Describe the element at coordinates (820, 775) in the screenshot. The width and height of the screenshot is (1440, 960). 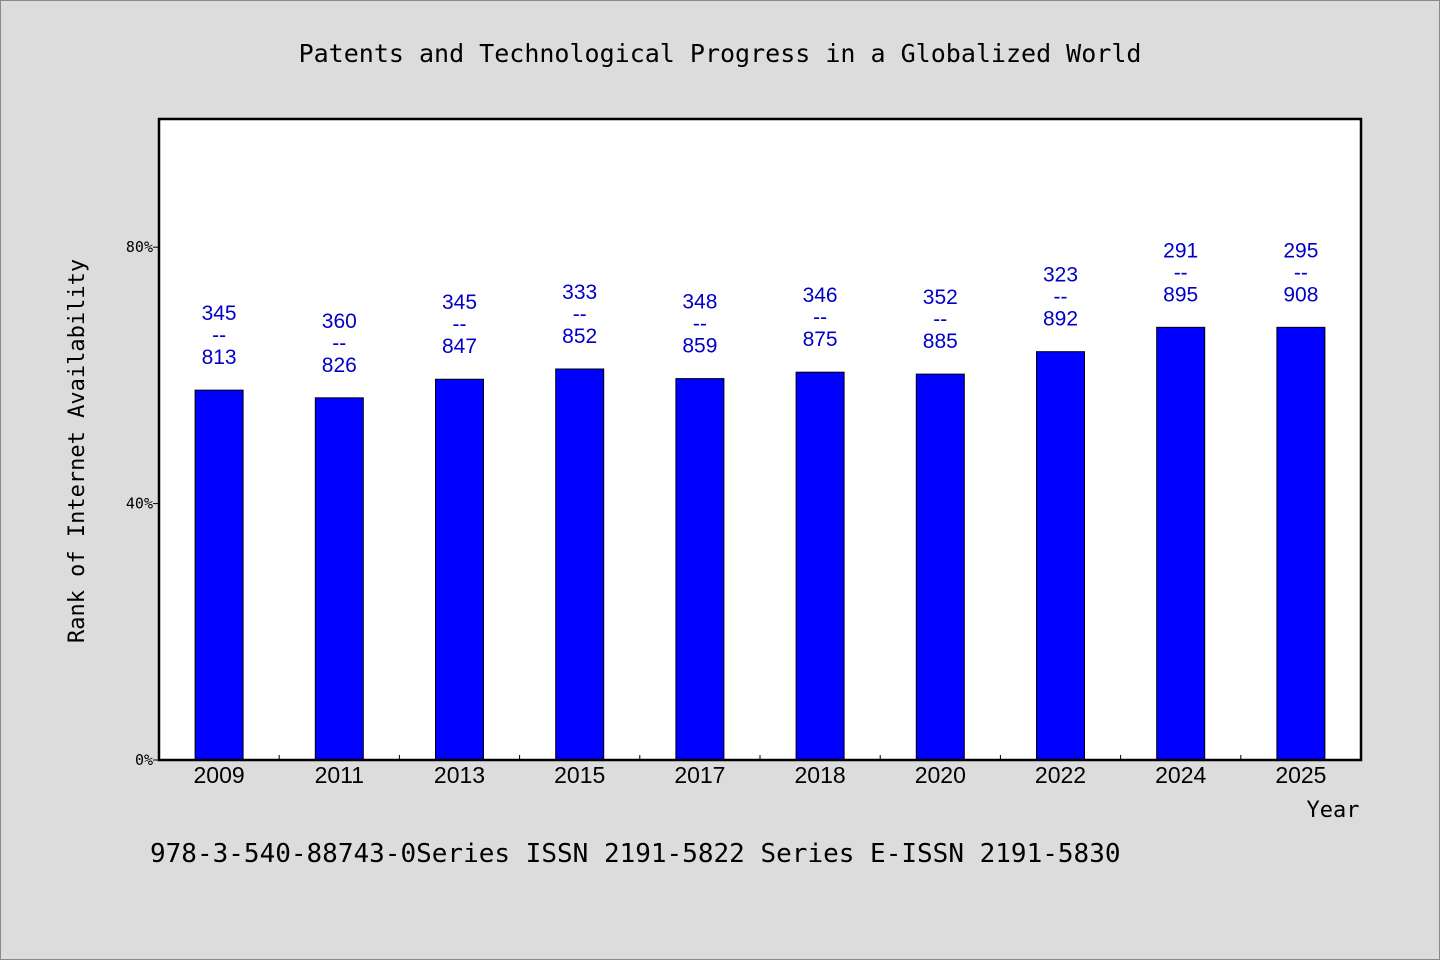
I see `x-tick-label-2018: 2018` at that location.